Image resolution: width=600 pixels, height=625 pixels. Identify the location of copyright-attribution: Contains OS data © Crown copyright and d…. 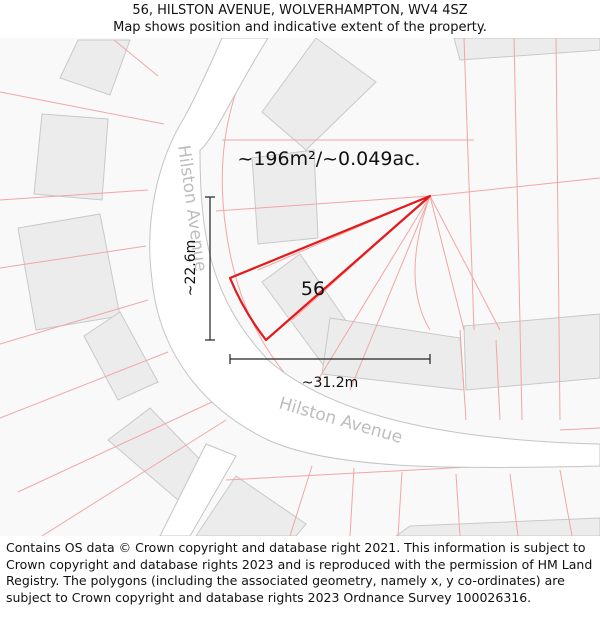
(299, 572).